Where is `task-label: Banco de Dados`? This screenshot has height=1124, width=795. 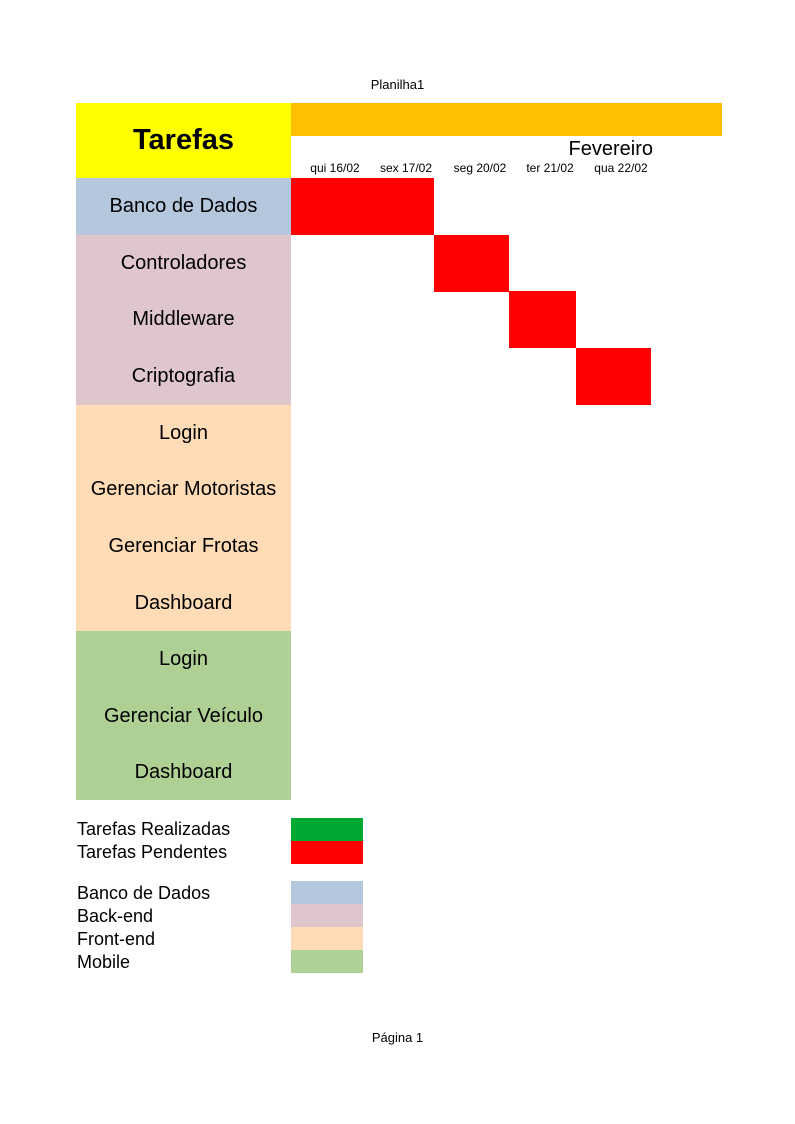
task-label: Banco de Dados is located at coordinates (183, 206).